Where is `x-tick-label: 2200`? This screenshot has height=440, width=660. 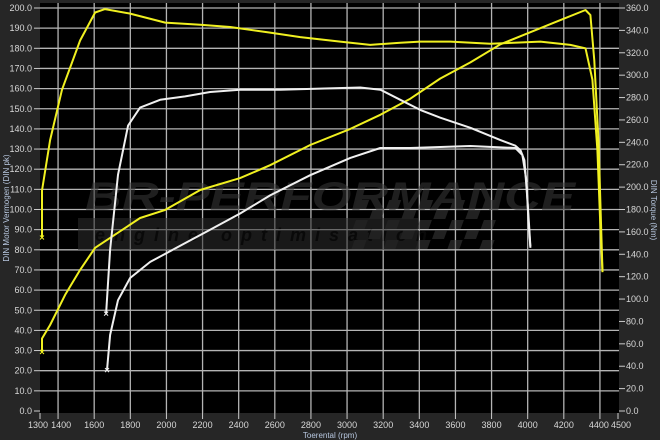
x-tick-label: 2200 is located at coordinates (203, 425).